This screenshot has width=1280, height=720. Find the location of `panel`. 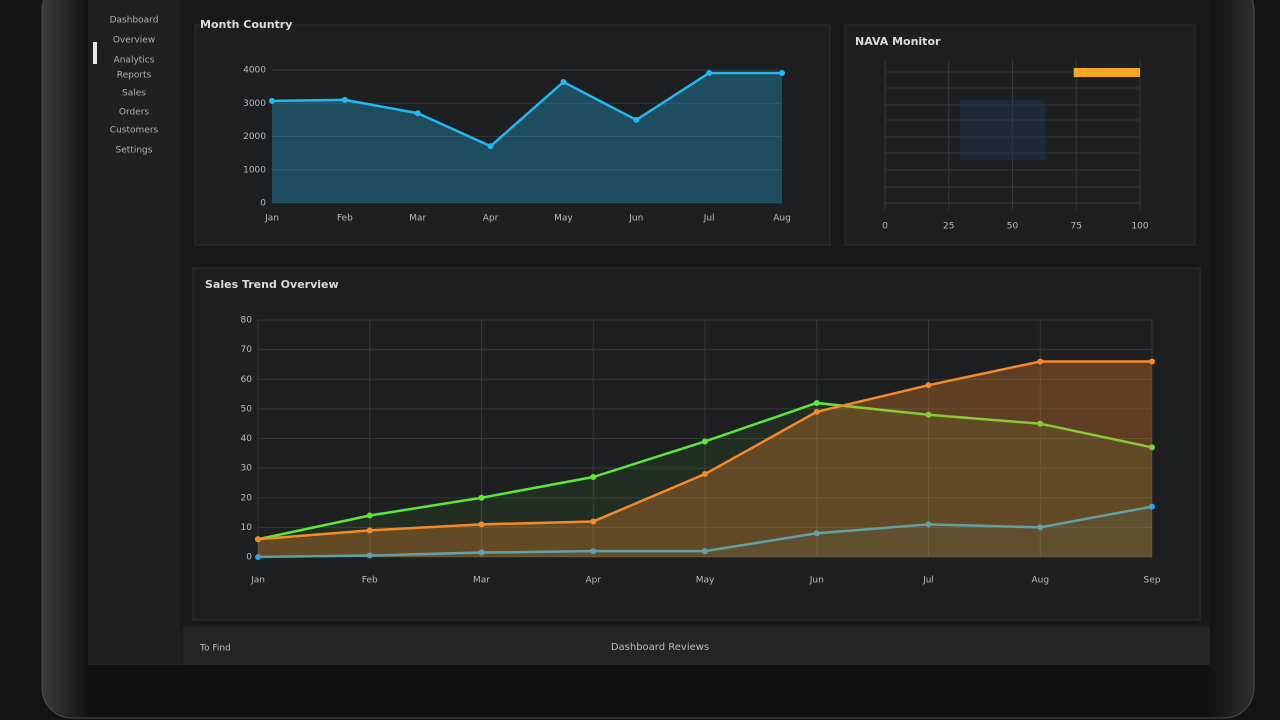

panel is located at coordinates (1020, 135).